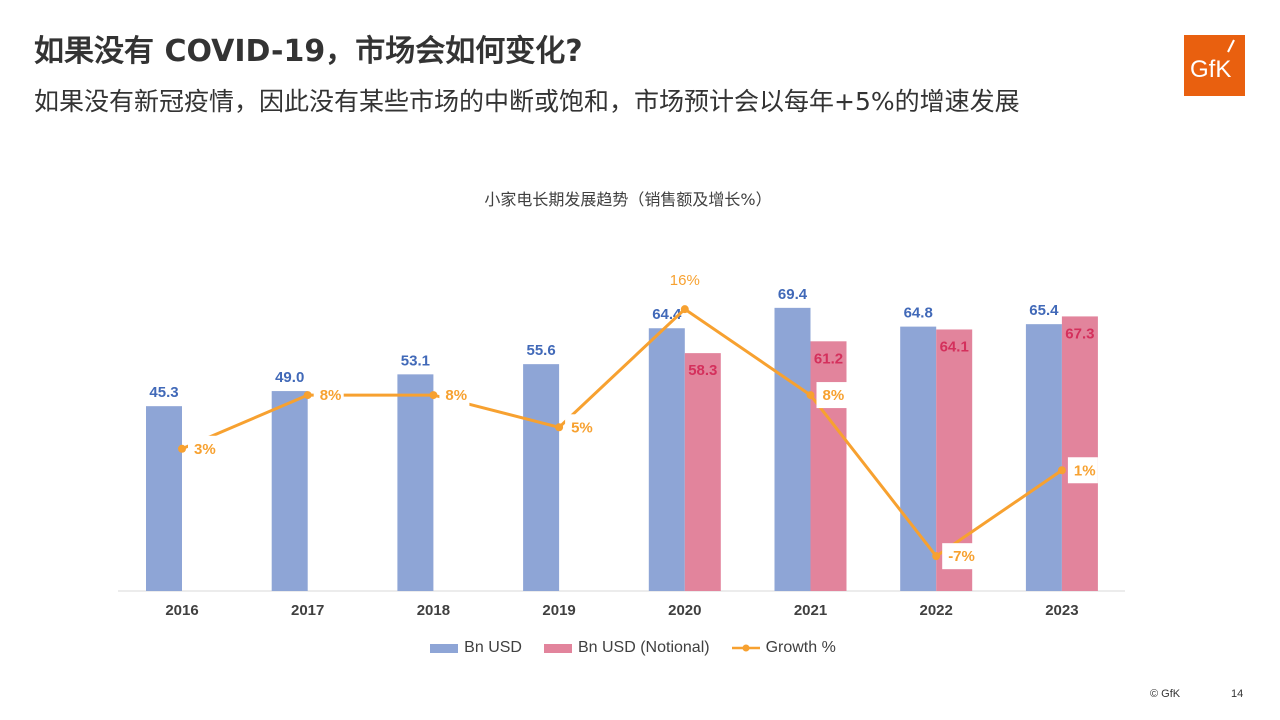 The width and height of the screenshot is (1280, 720). I want to click on legend-label: Growth %, so click(800, 647).